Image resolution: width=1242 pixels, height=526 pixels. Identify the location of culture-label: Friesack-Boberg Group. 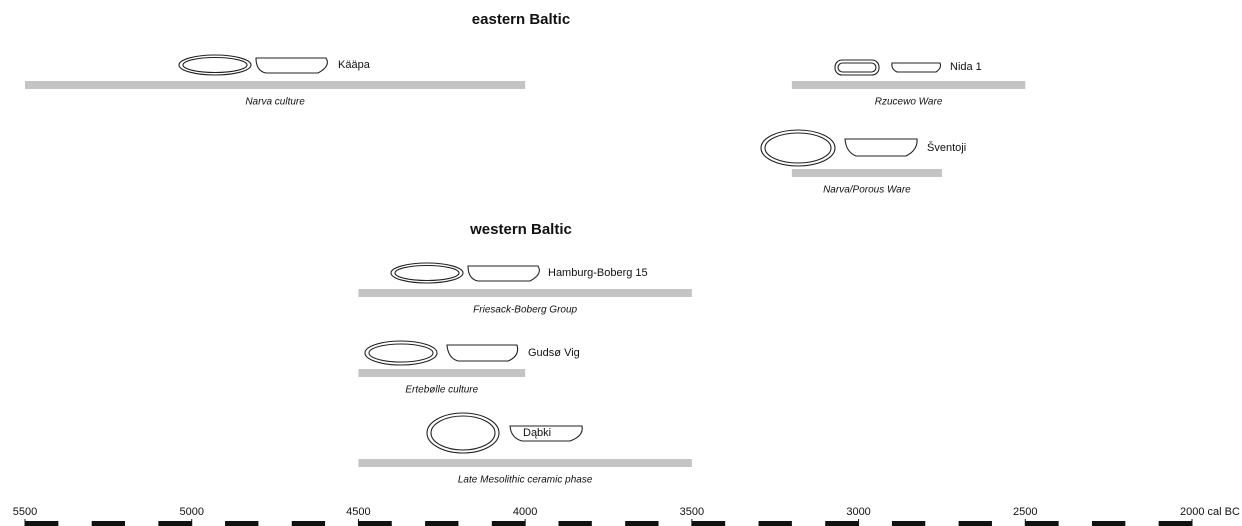
(525, 310).